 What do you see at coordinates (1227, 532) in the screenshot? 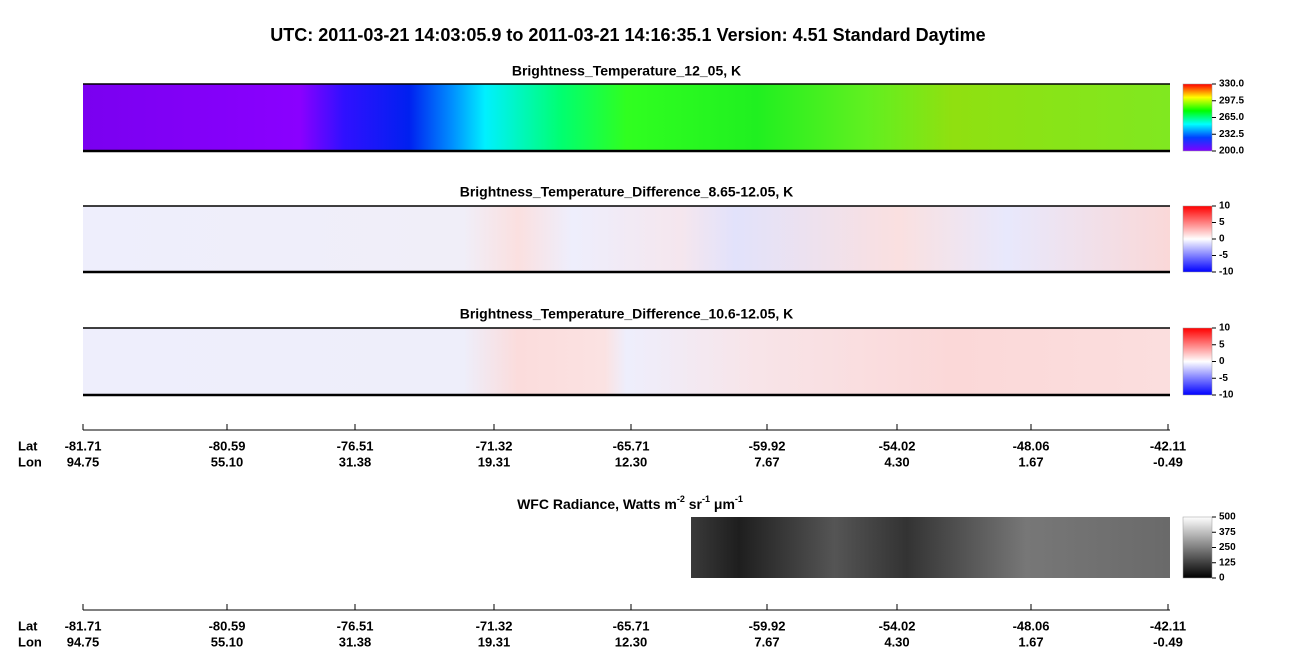
I see `colorbar-label: 375` at bounding box center [1227, 532].